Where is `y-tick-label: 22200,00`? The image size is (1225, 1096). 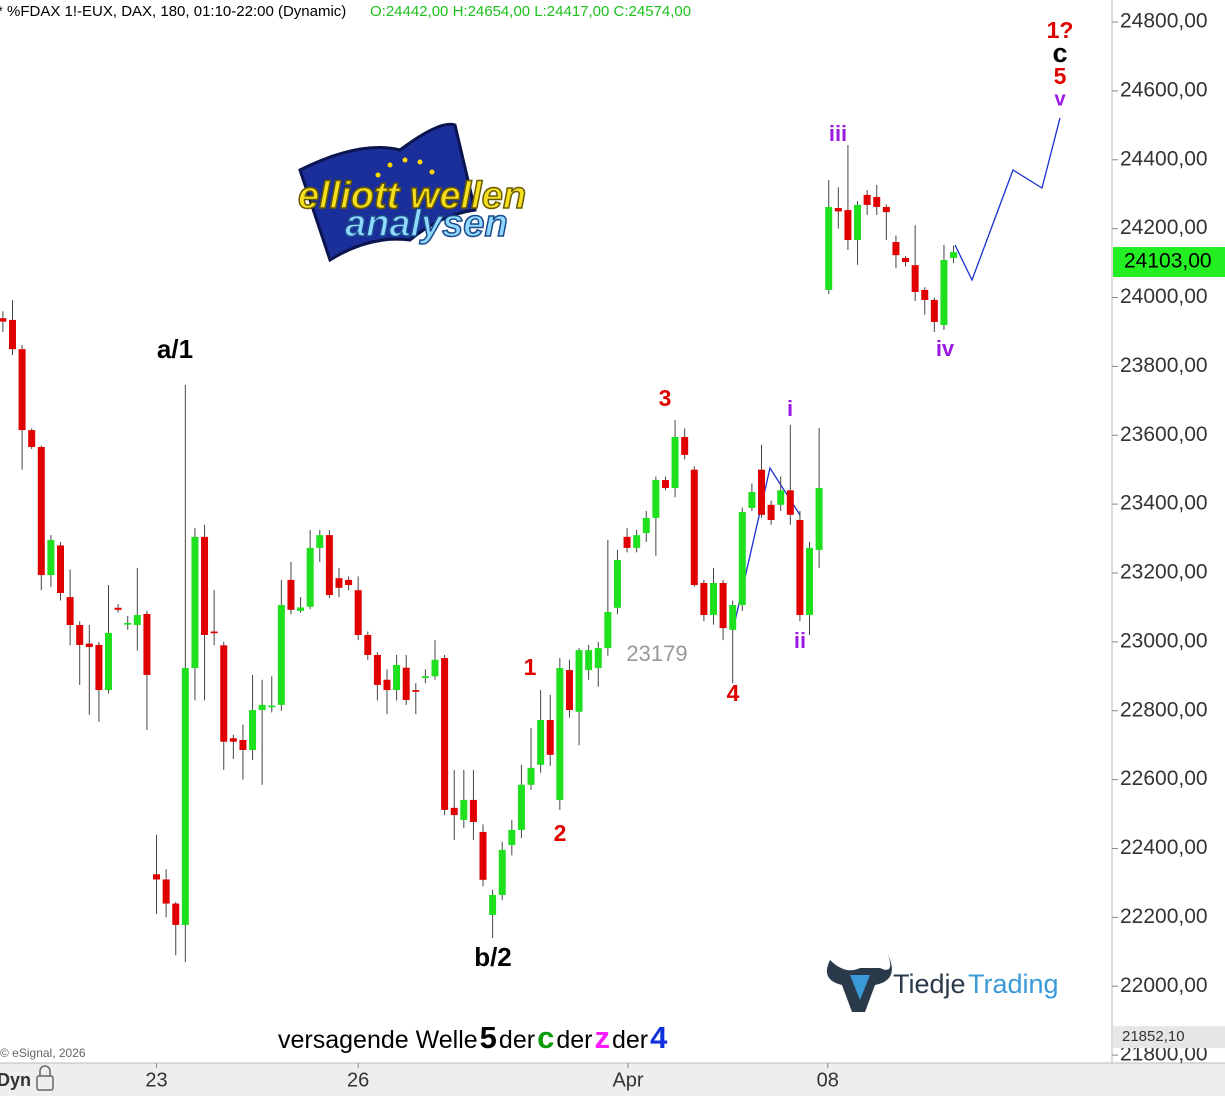
y-tick-label: 22200,00 is located at coordinates (1164, 916).